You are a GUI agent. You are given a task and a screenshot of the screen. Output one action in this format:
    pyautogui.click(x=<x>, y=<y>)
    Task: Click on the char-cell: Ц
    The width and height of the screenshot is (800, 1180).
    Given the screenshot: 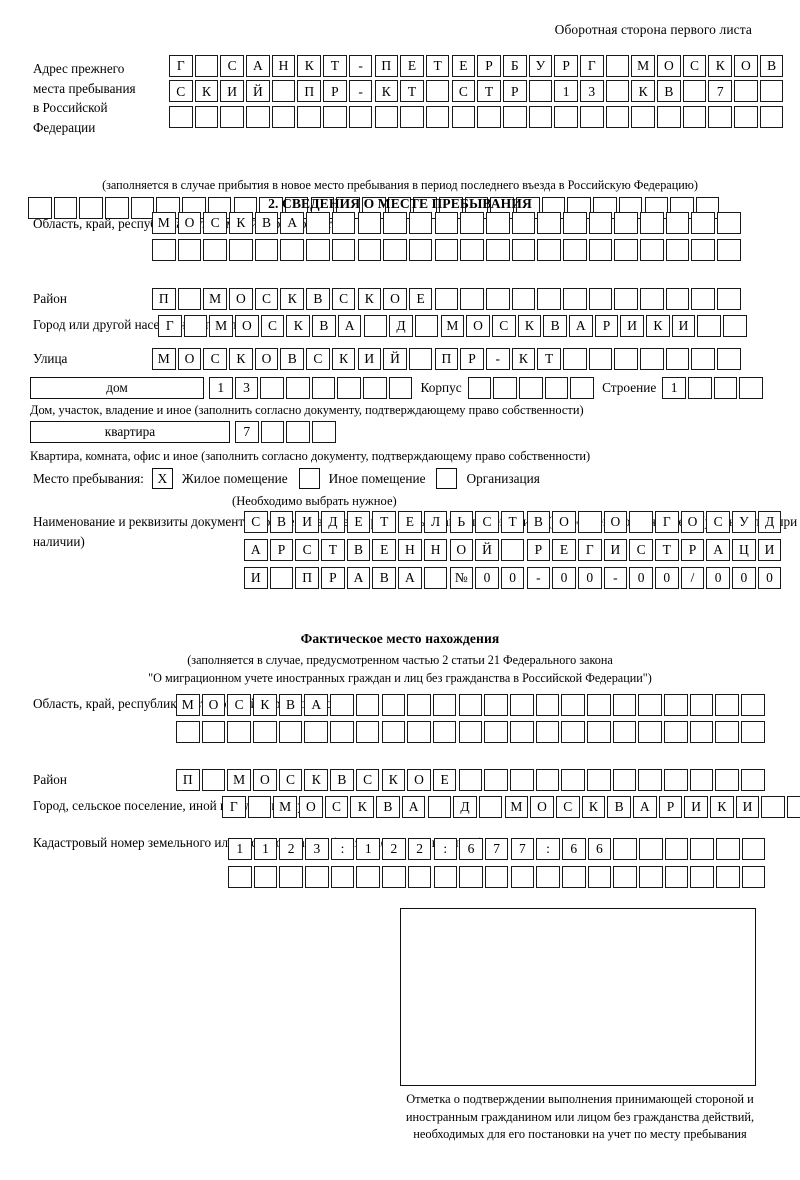 What is the action you would take?
    pyautogui.click(x=744, y=550)
    